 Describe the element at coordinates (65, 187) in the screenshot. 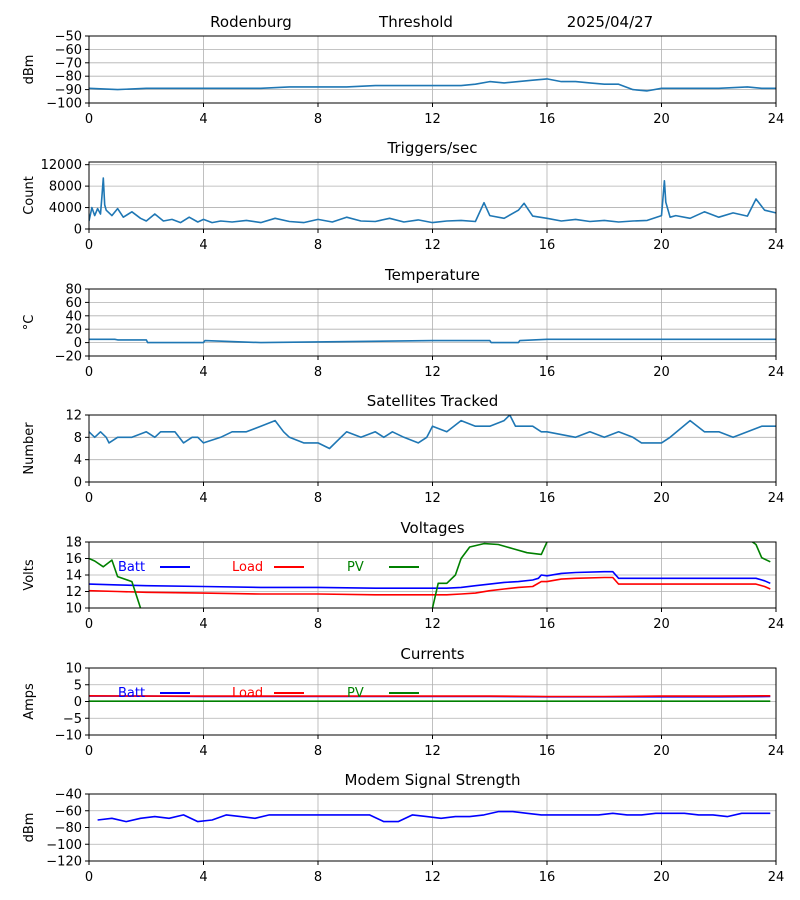

I see `y-tick-label: 8000` at that location.